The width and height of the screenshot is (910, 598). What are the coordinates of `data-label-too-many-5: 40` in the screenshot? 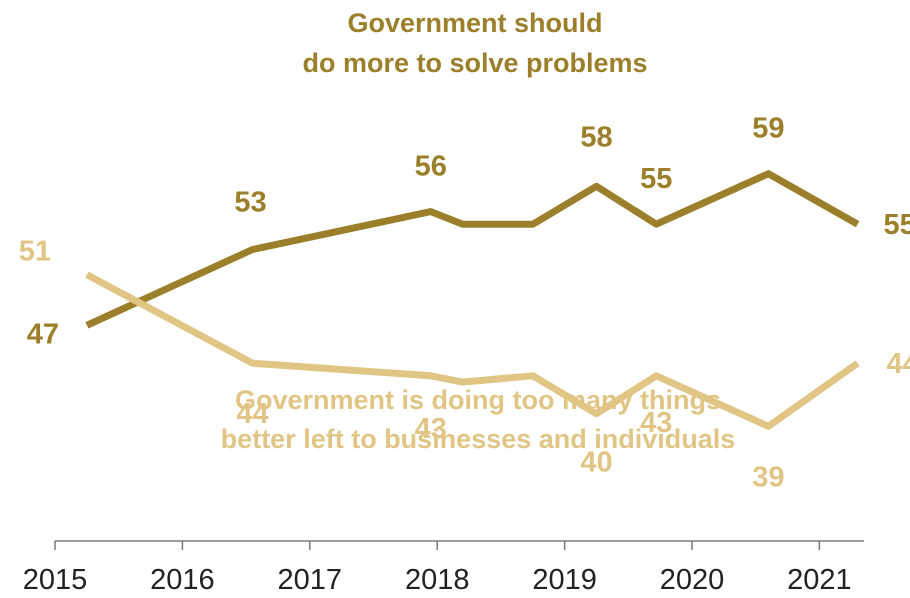 It's located at (596, 463).